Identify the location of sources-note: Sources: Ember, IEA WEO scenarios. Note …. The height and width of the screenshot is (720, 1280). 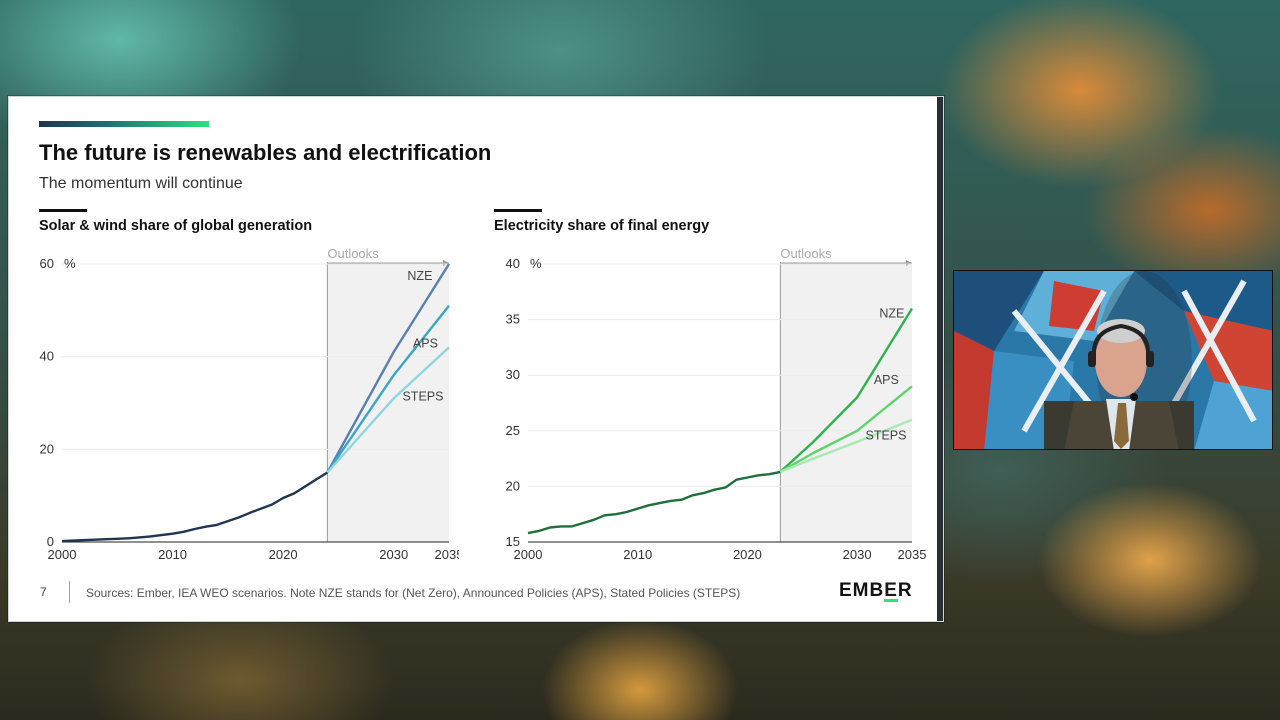
(413, 593).